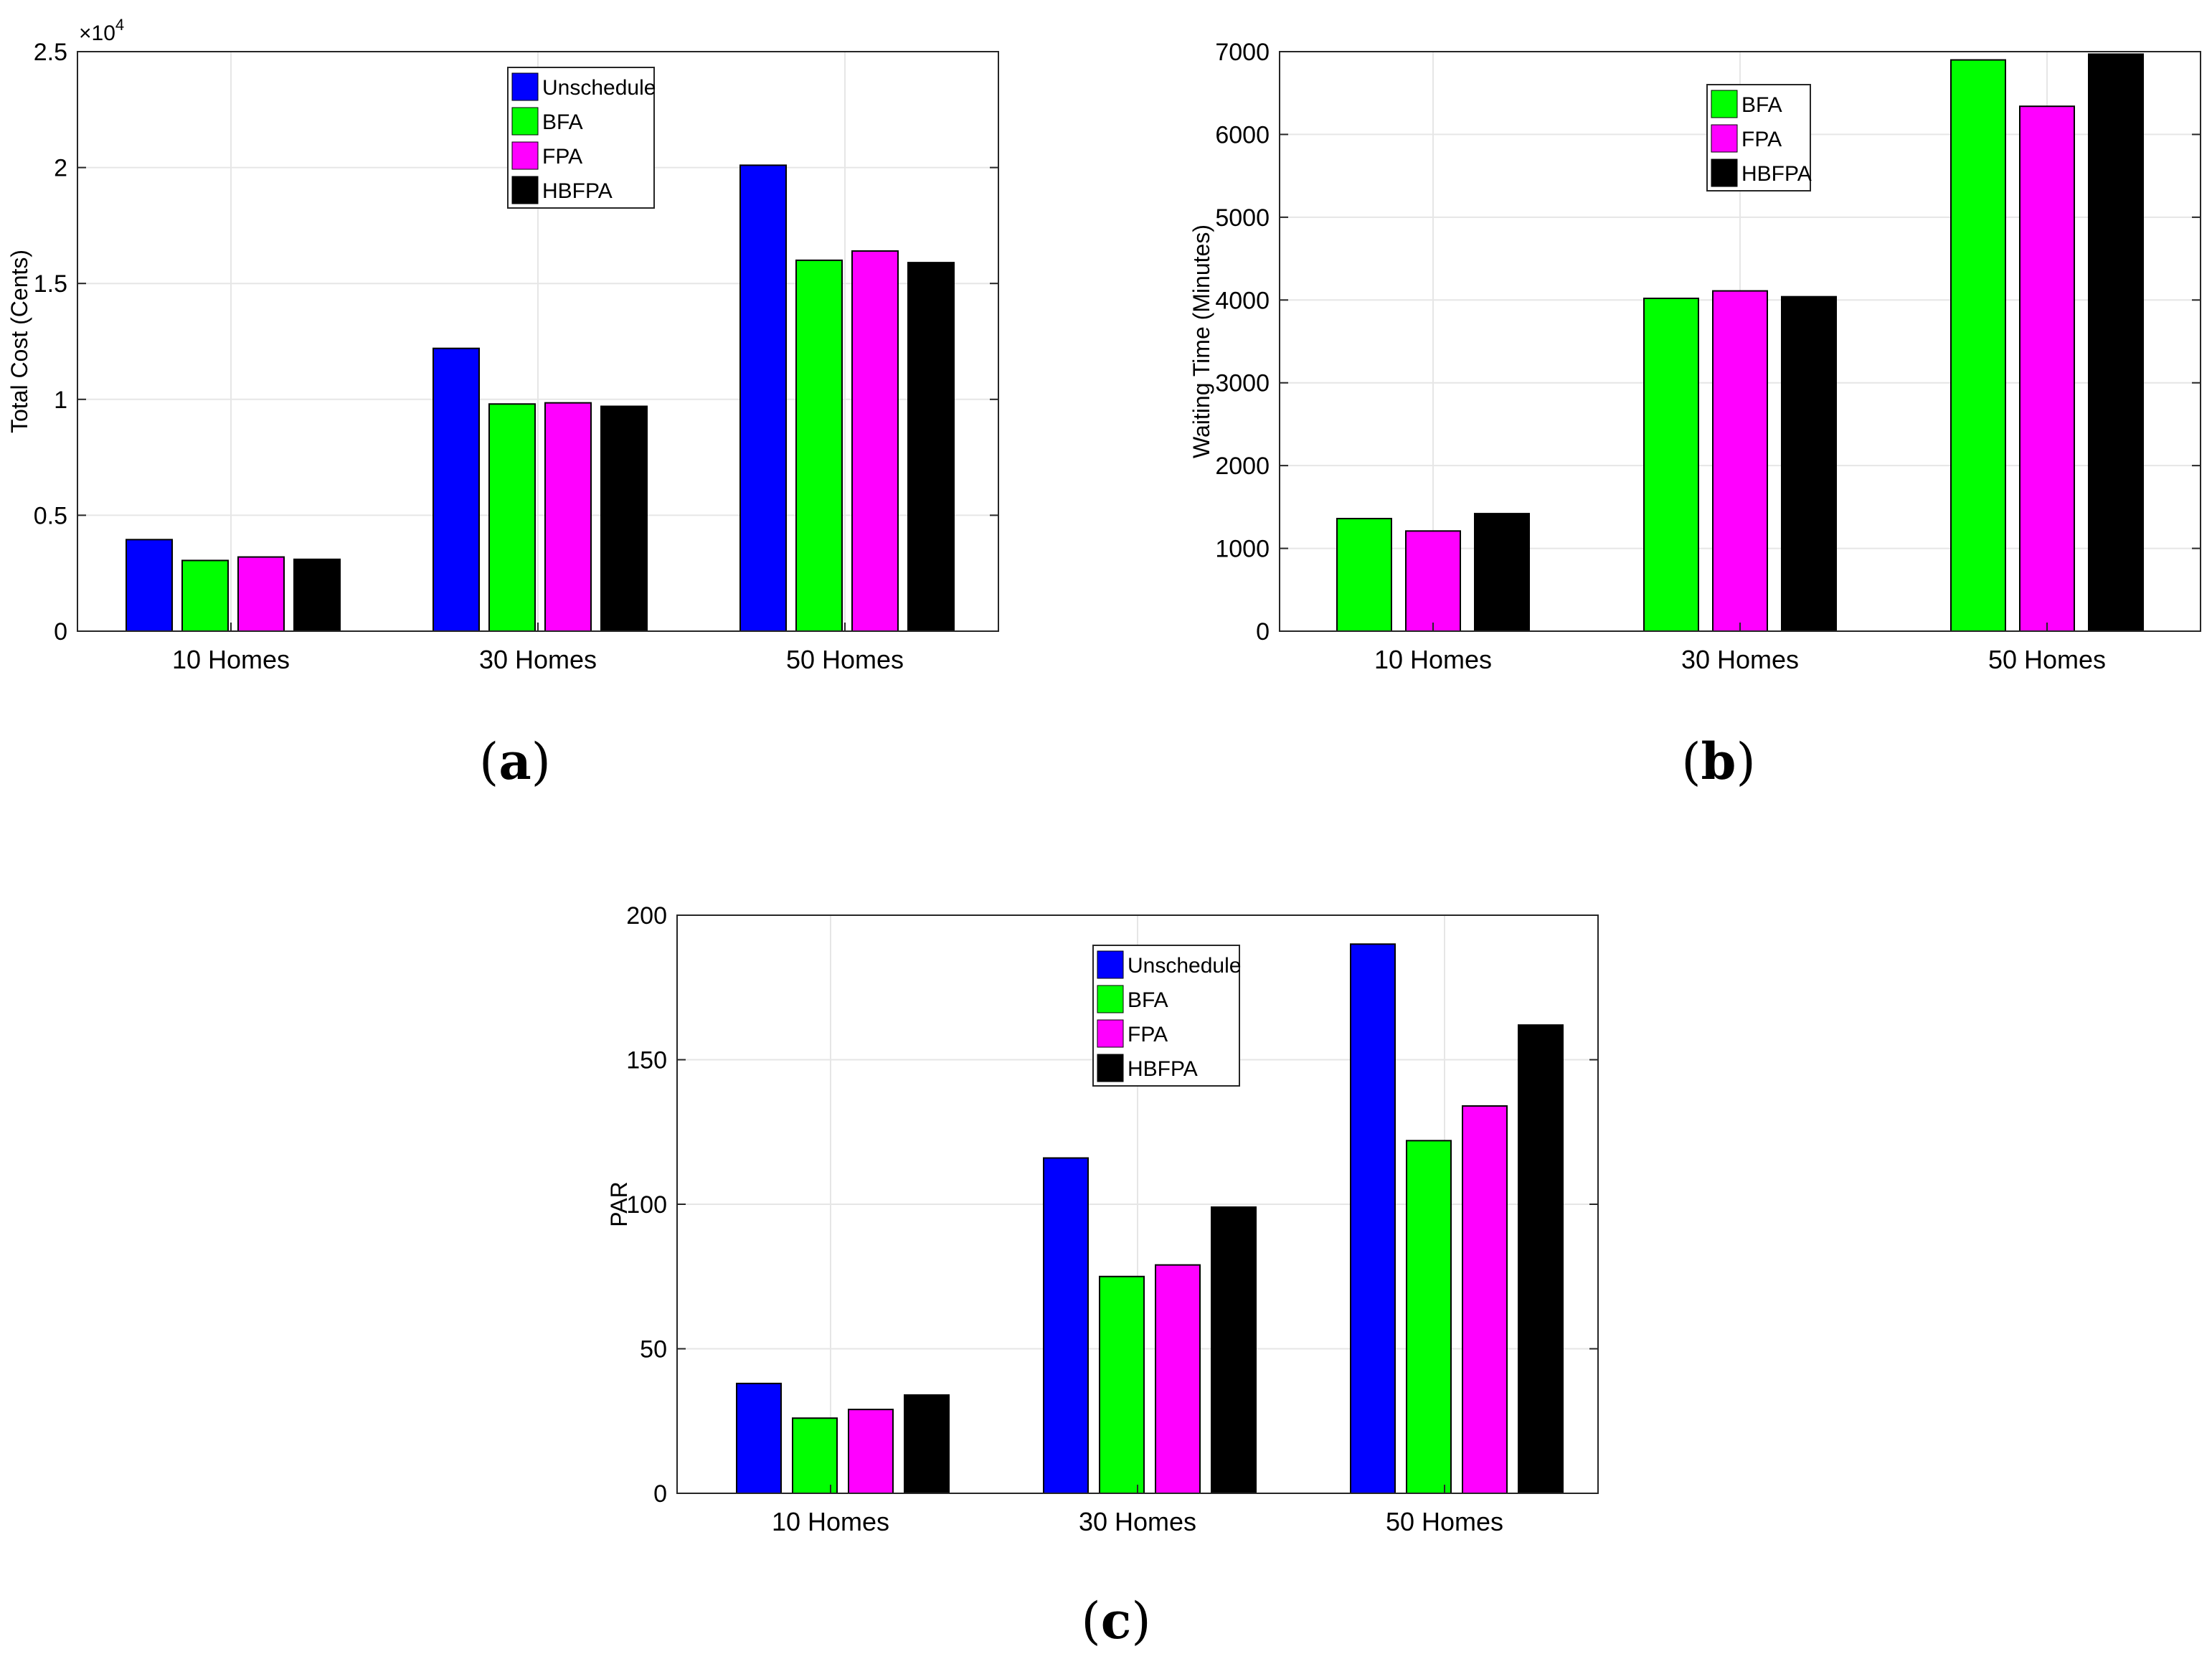 Image resolution: width=2212 pixels, height=1664 pixels. Describe the element at coordinates (619, 1203) in the screenshot. I see `y-axis-label: PAR` at that location.